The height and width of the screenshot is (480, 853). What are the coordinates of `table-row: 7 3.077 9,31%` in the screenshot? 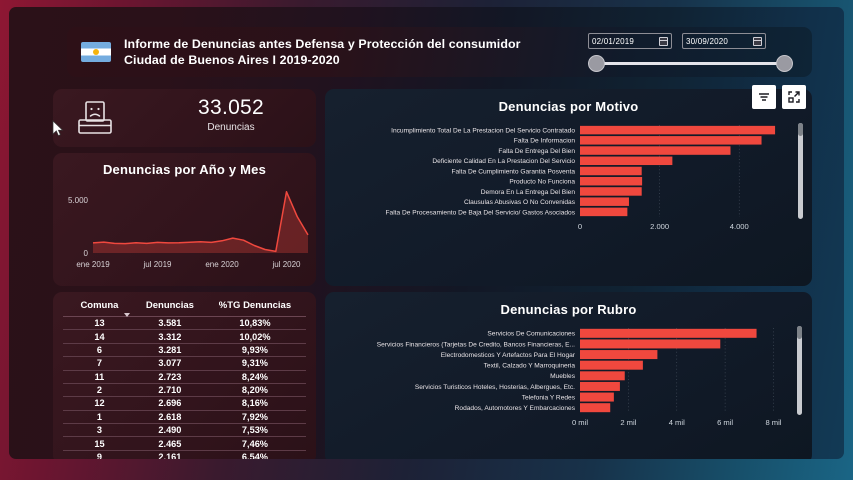 It's located at (184, 363).